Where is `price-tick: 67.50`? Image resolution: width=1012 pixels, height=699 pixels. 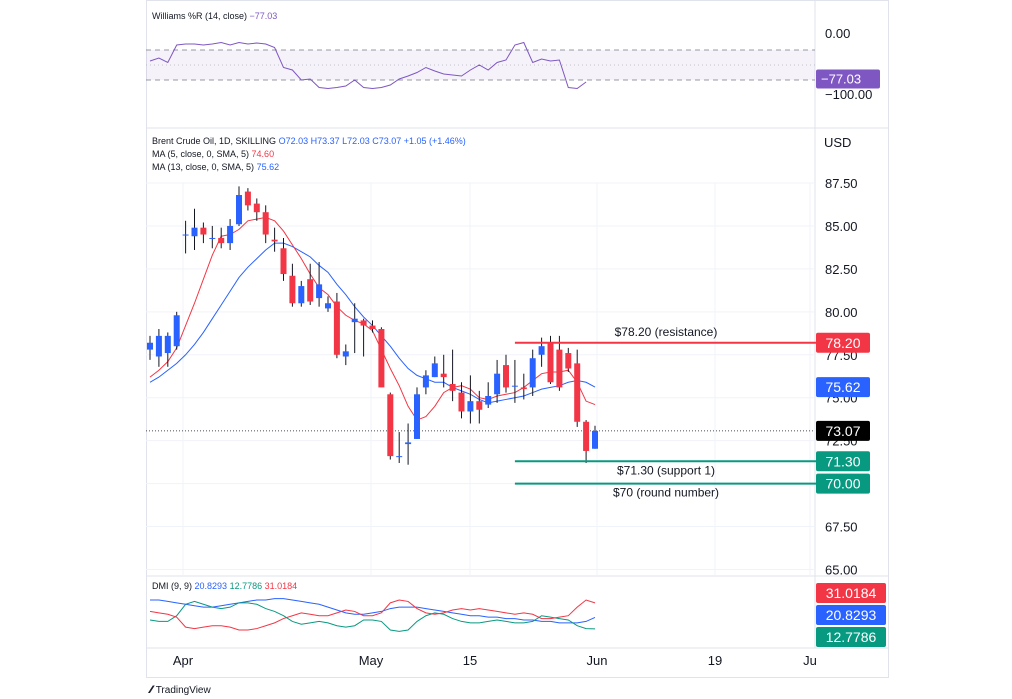
price-tick: 67.50 is located at coordinates (841, 527).